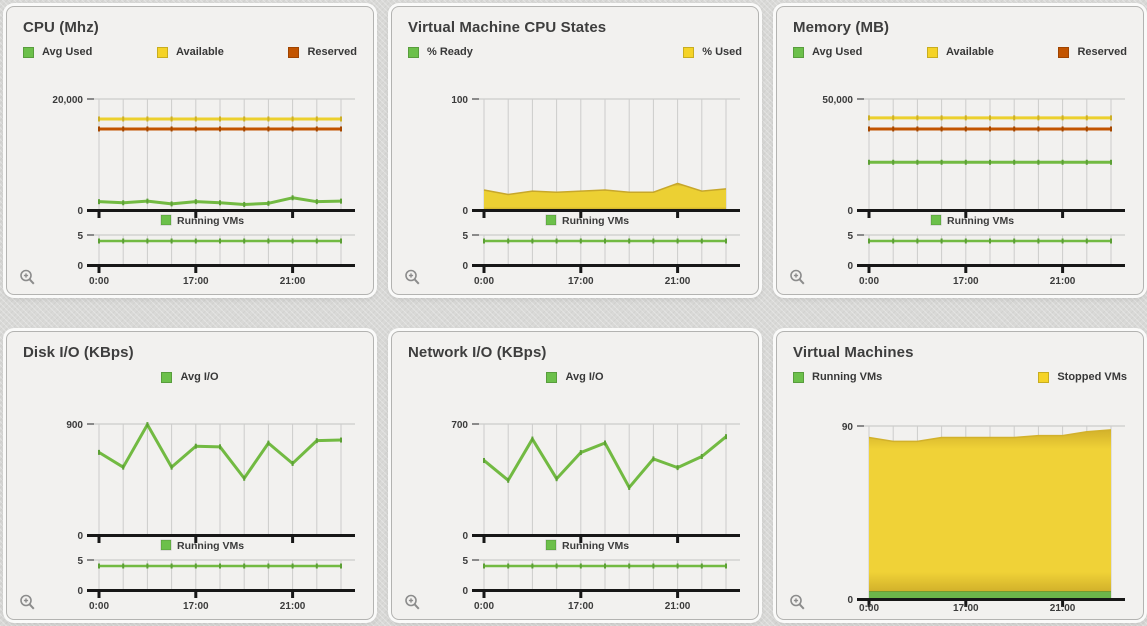  What do you see at coordinates (848, 427) in the screenshot?
I see `axis-label: 90` at bounding box center [848, 427].